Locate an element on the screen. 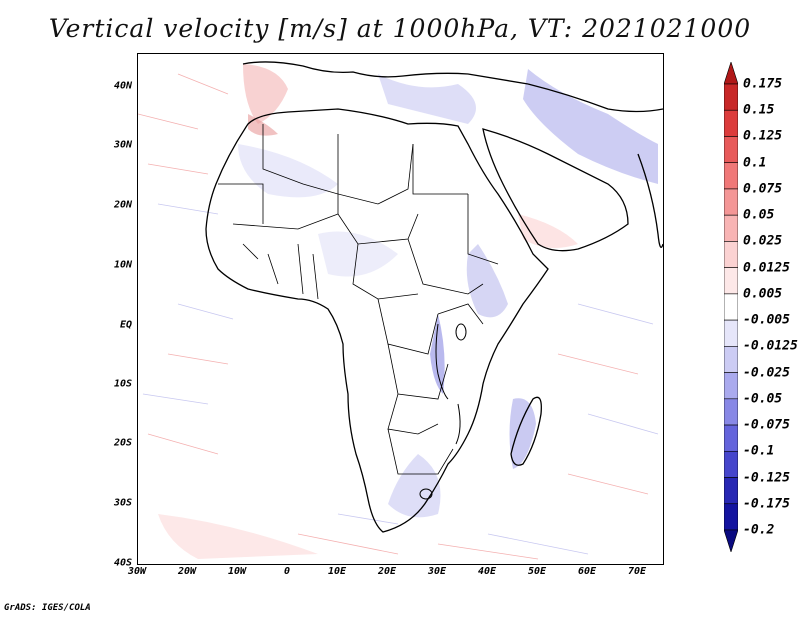  lon-label-10e: 10E is located at coordinates (337, 571).